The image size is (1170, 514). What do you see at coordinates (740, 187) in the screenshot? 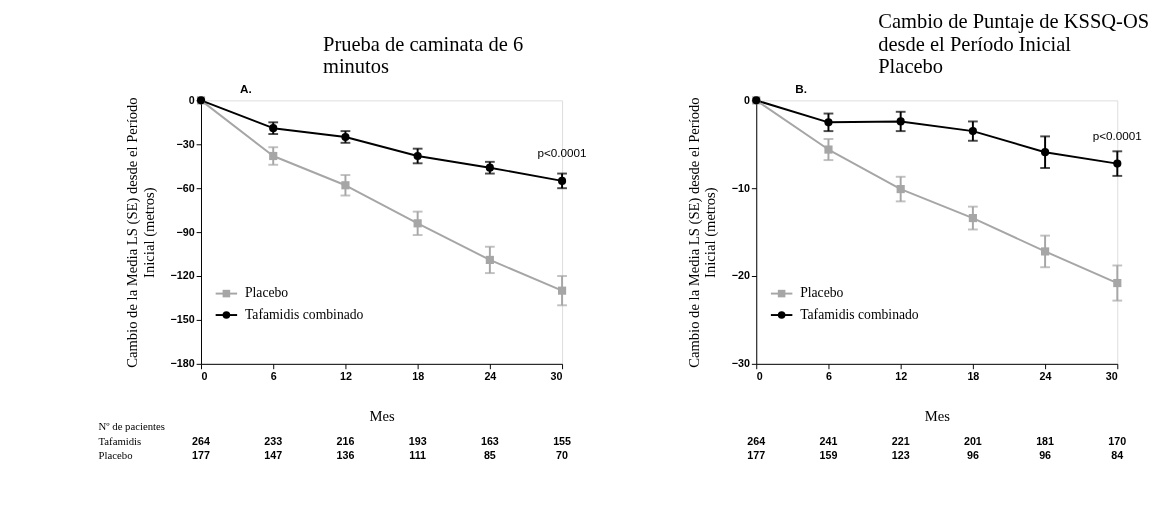
I see `y-tick-label: −10` at bounding box center [740, 187].